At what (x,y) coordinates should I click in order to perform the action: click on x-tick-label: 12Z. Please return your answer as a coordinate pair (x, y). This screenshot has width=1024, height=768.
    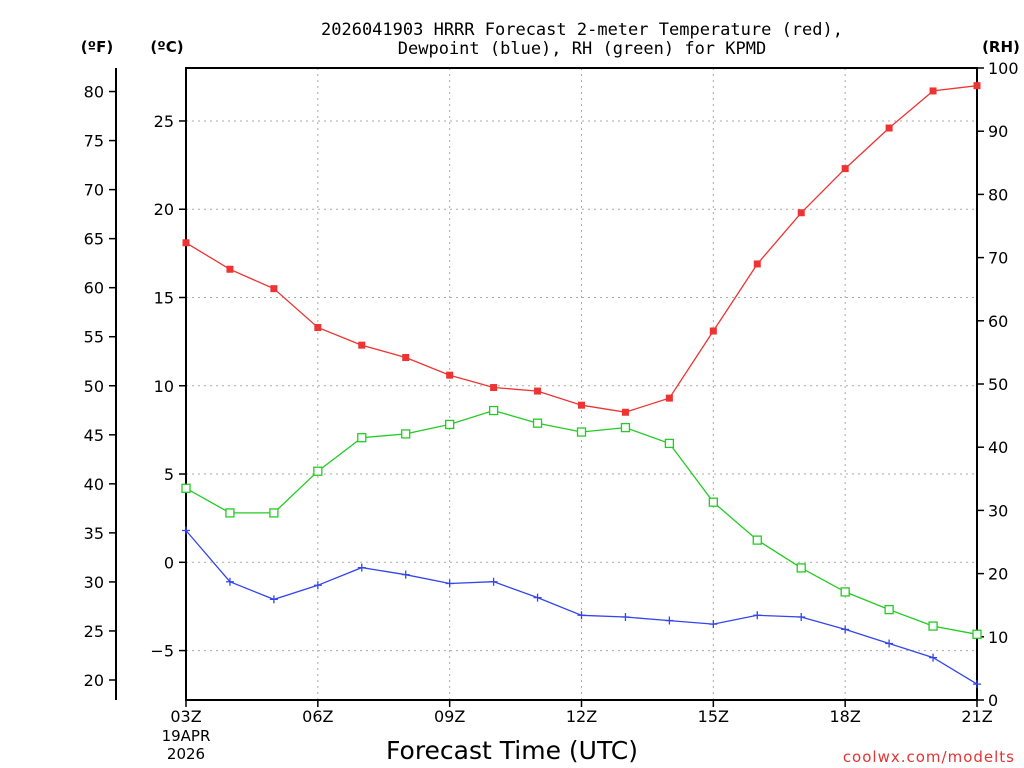
    Looking at the image, I should click on (581, 716).